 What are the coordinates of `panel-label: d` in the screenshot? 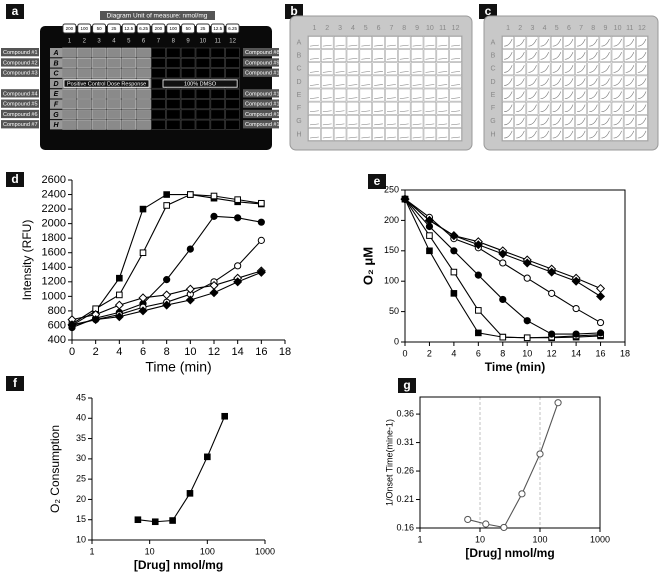 It's located at (14, 179).